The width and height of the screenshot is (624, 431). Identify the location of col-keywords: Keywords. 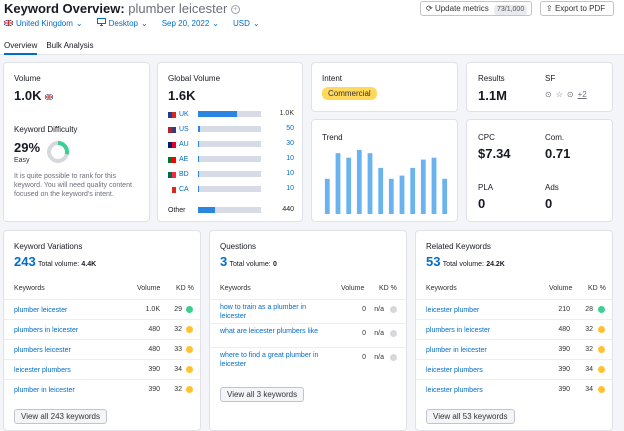
(441, 288).